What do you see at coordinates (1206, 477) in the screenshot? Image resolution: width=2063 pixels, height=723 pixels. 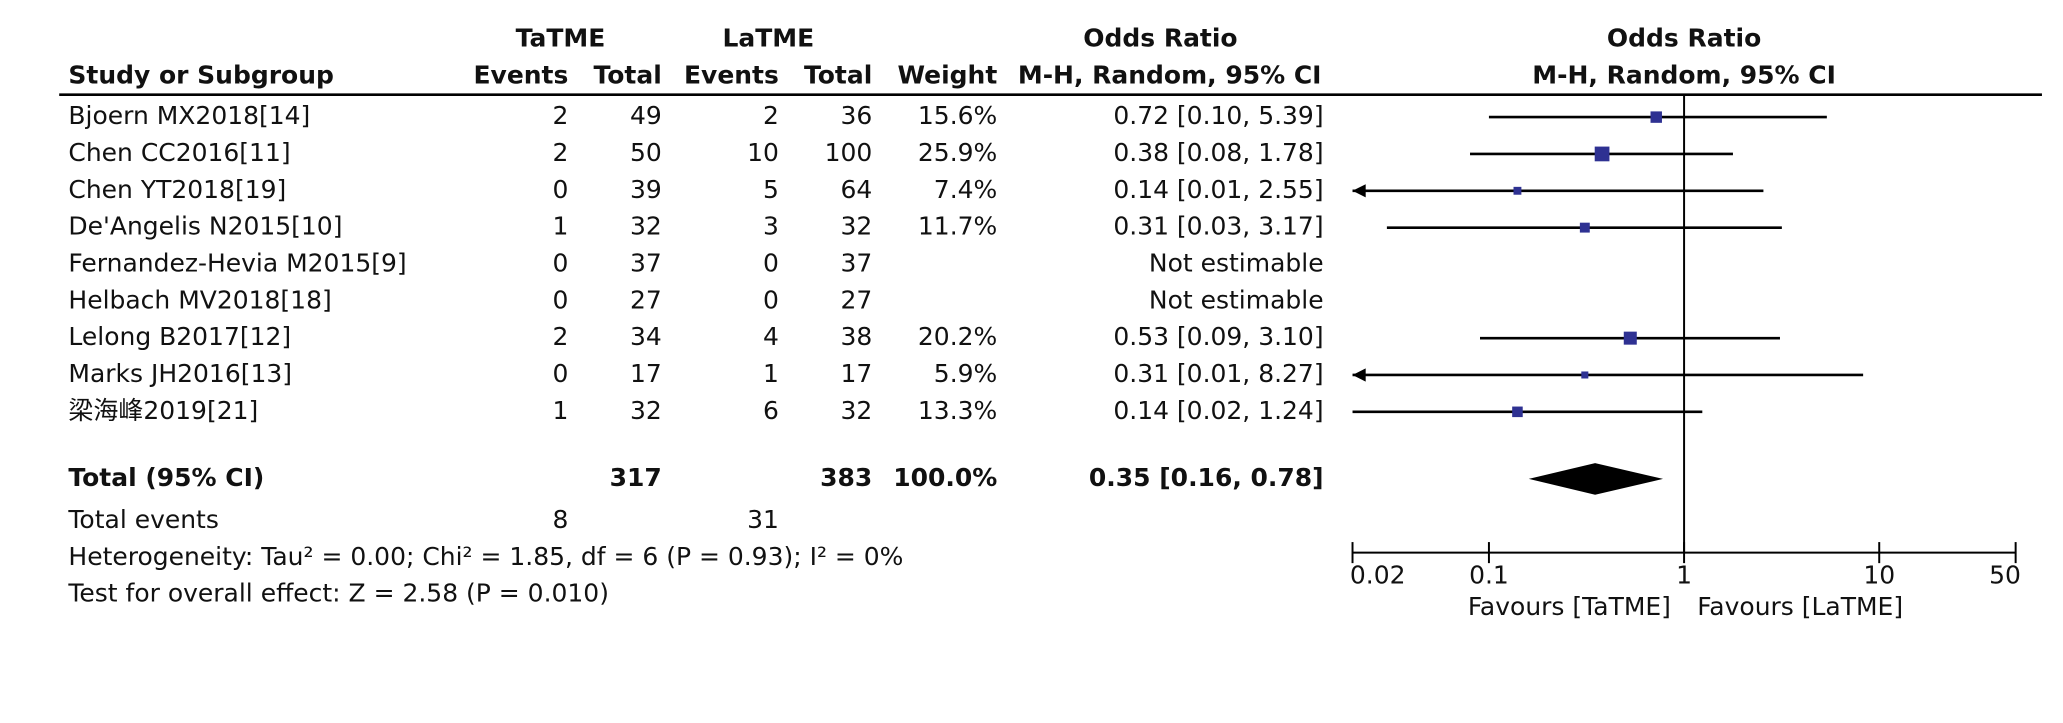 I see `ci-label: 0.35 [0.16, 0.78]` at bounding box center [1206, 477].